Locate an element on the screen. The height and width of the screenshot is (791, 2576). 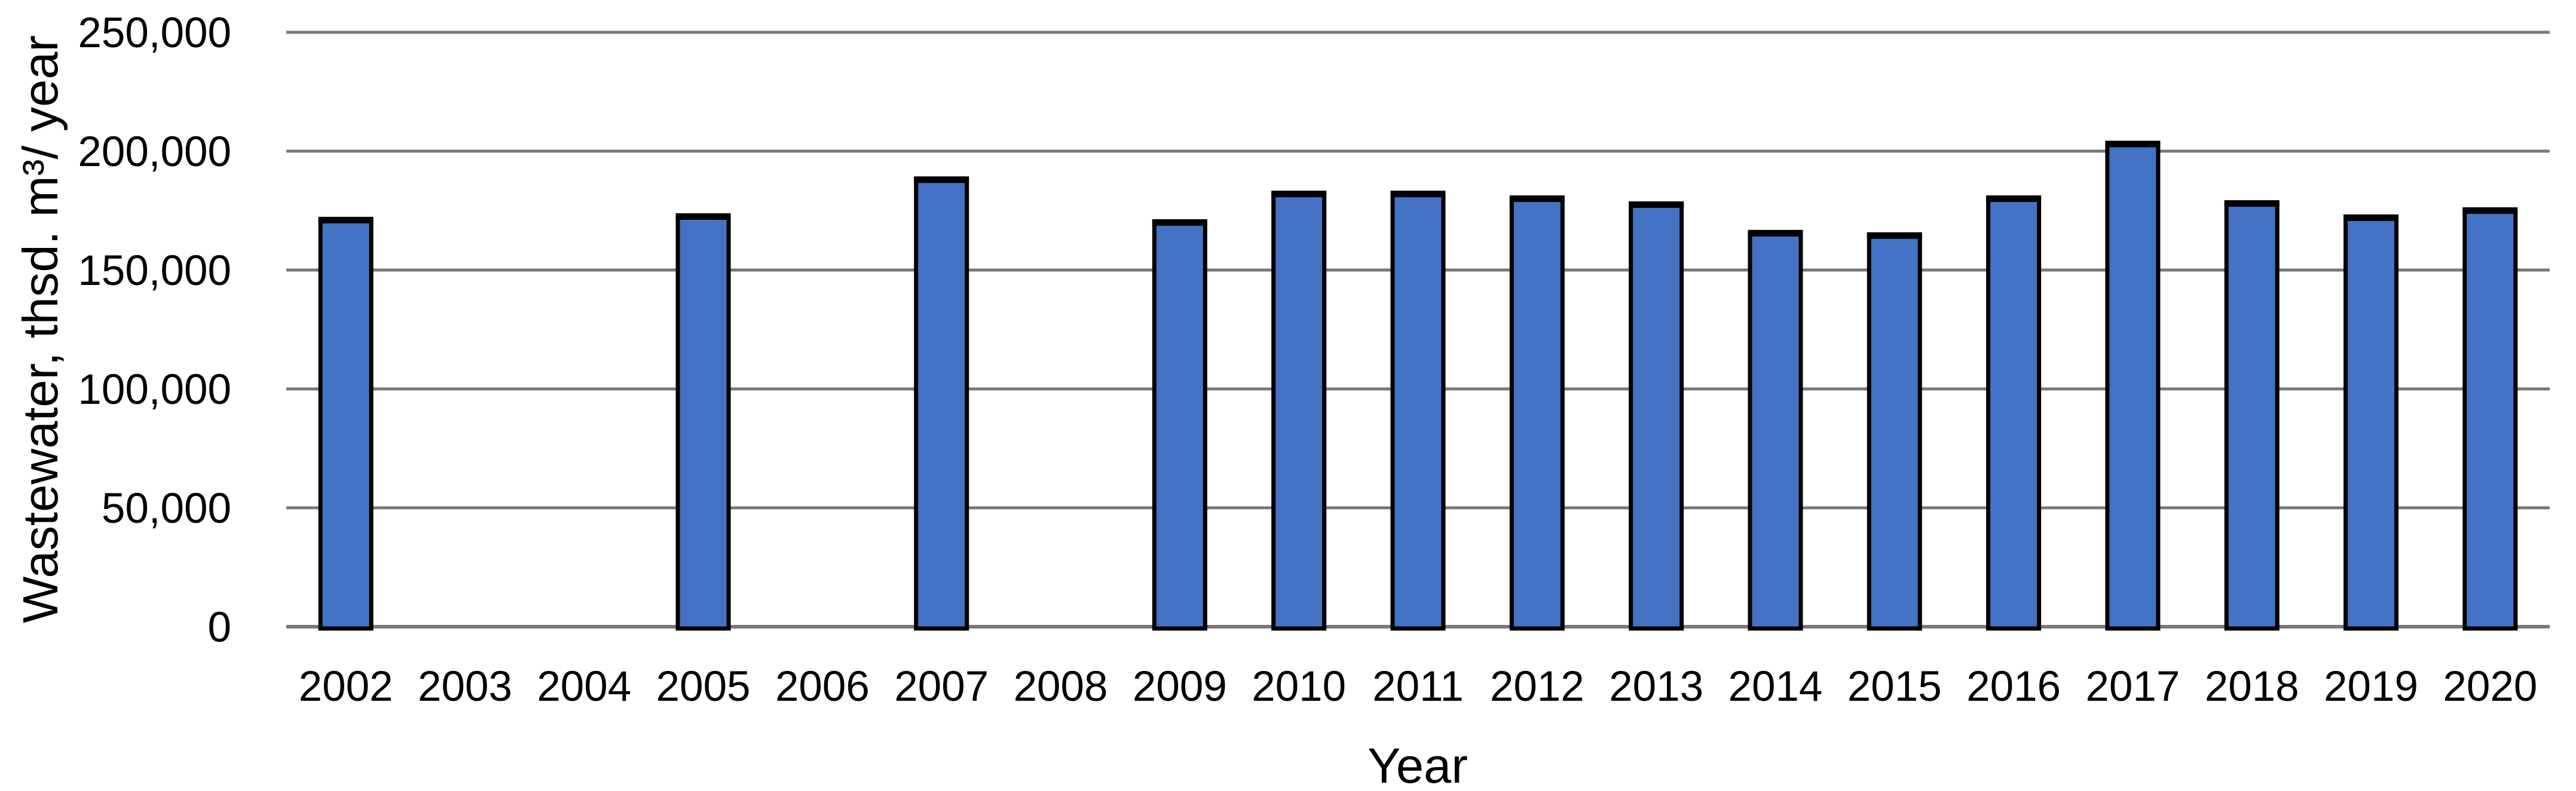
x-tick-label-2018: 2018 is located at coordinates (2252, 686).